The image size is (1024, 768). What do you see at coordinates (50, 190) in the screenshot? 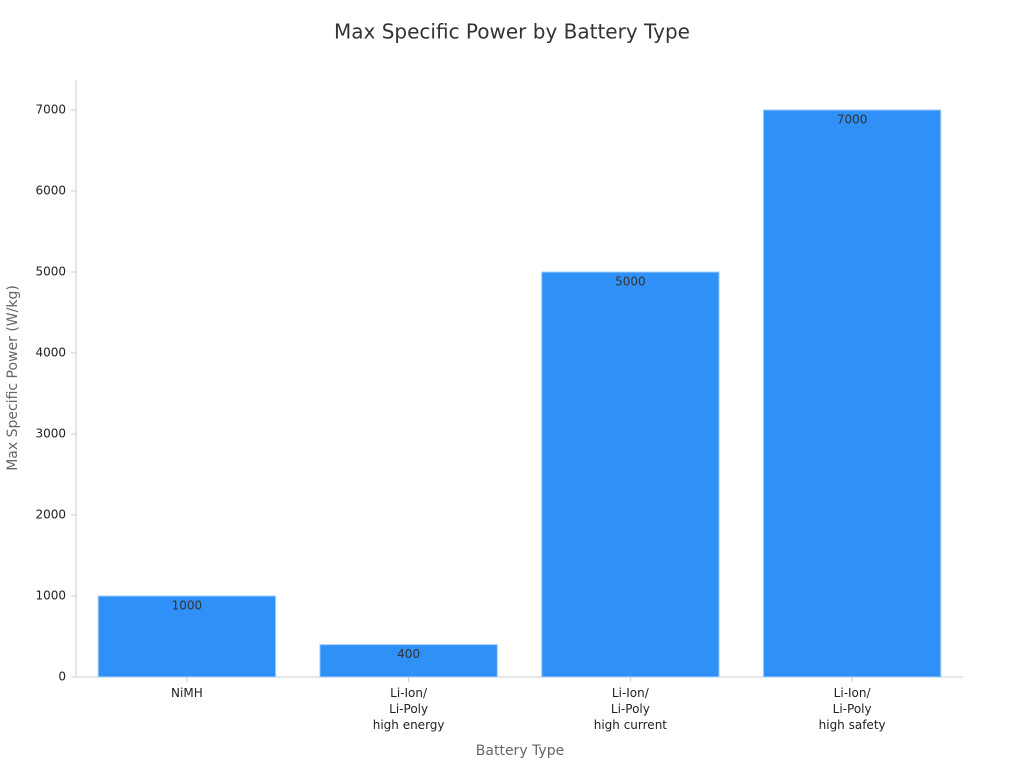
I see `y-tick-label: 6000` at bounding box center [50, 190].